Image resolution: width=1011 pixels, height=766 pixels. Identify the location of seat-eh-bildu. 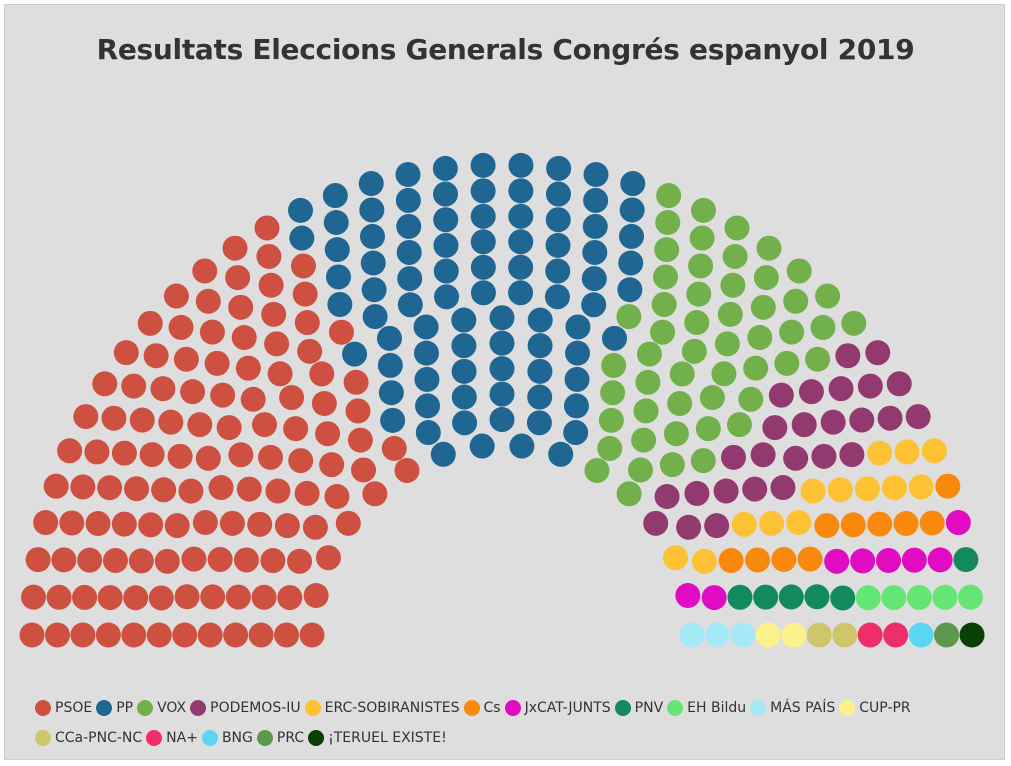
(868, 598).